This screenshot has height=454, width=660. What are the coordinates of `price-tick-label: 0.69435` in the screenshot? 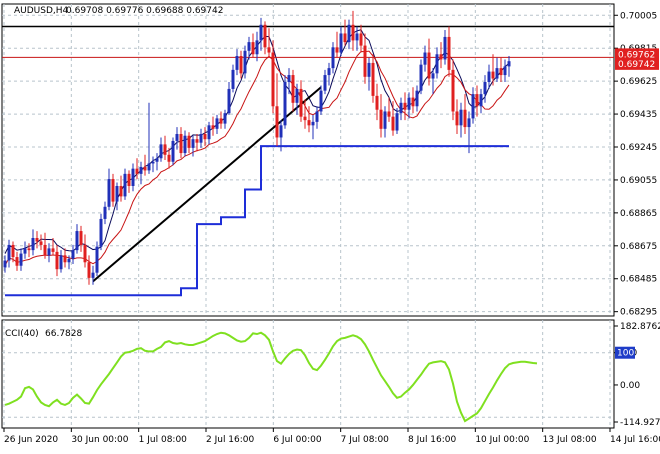 It's located at (638, 115).